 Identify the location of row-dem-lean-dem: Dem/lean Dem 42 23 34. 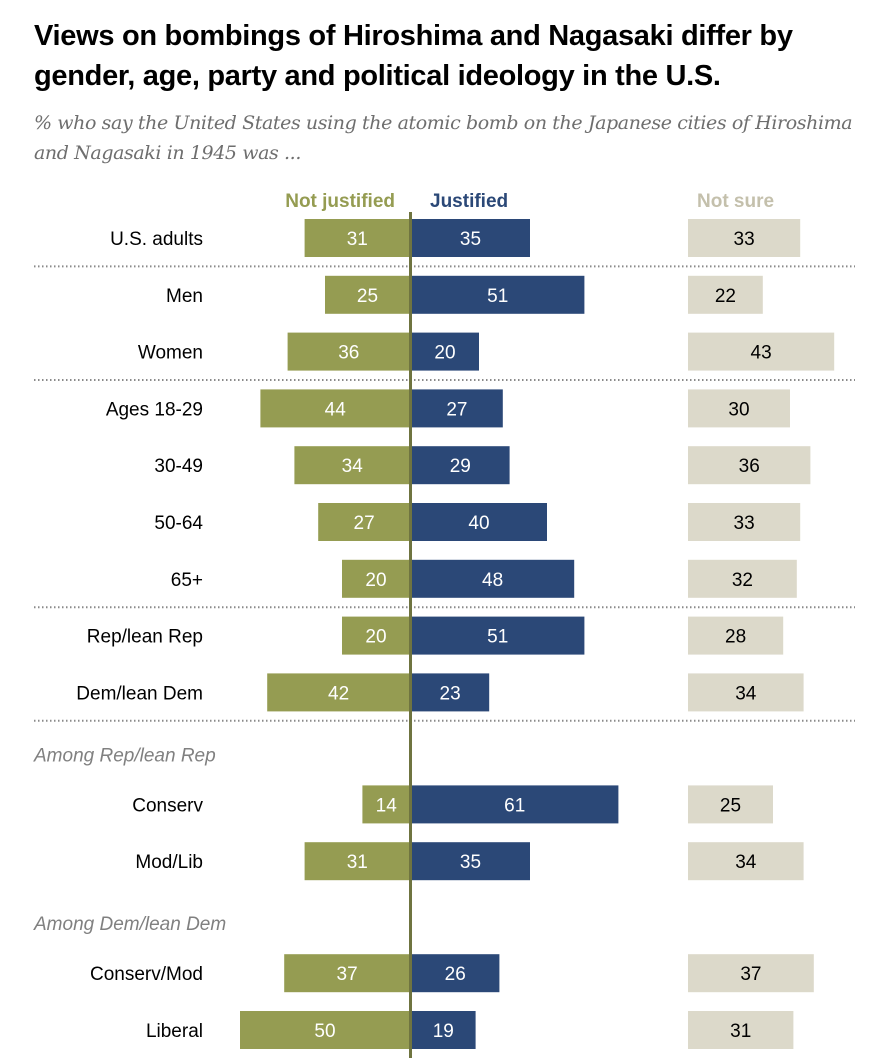
(440, 692).